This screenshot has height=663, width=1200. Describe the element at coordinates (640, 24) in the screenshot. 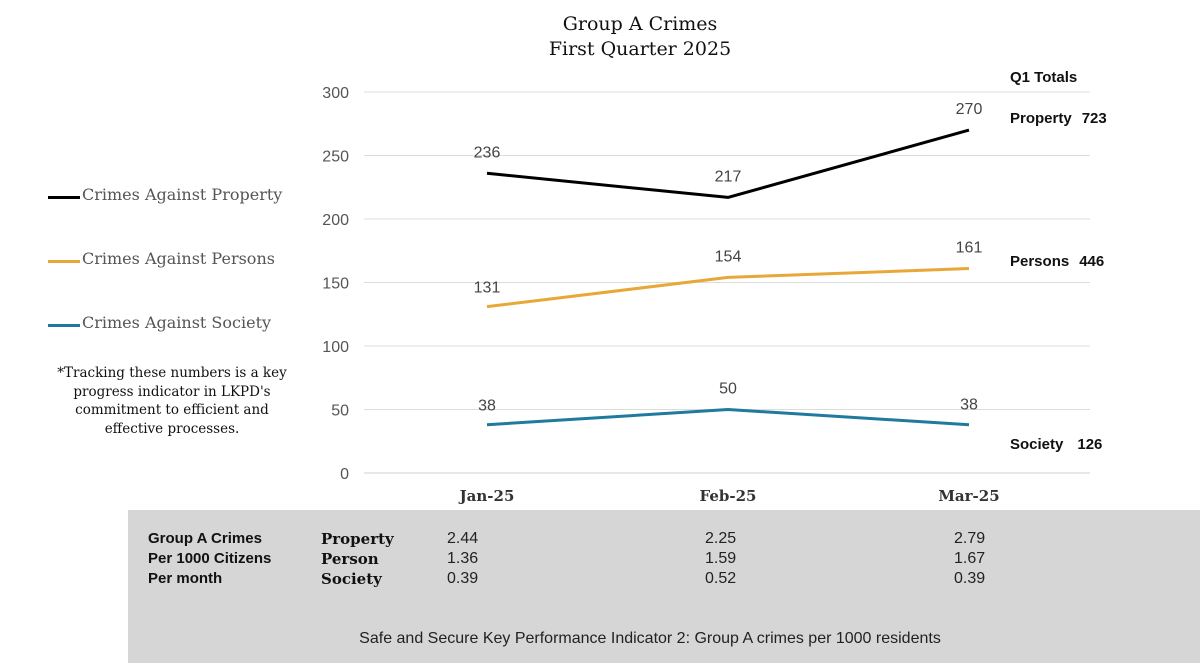

I see `chart-title: Group A Crimes` at that location.